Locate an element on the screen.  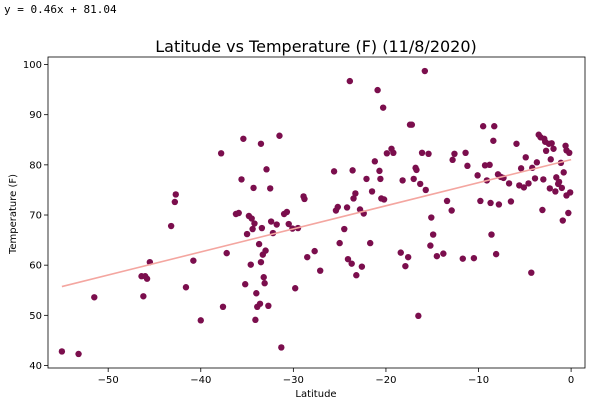
y-tick-label: 60 is located at coordinates (35, 266).